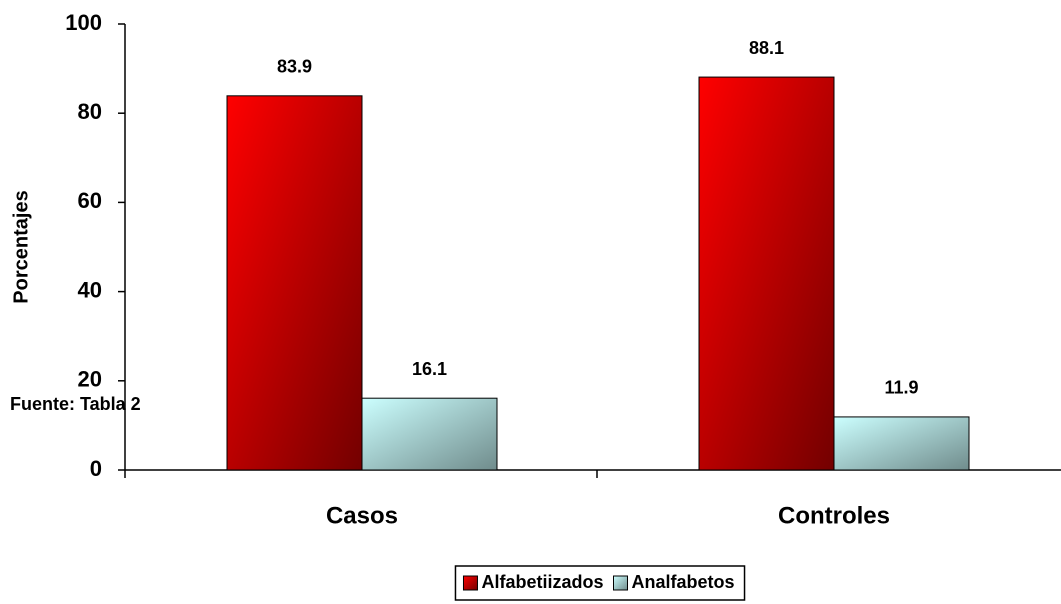  I want to click on value-label: 83.9, so click(294, 67).